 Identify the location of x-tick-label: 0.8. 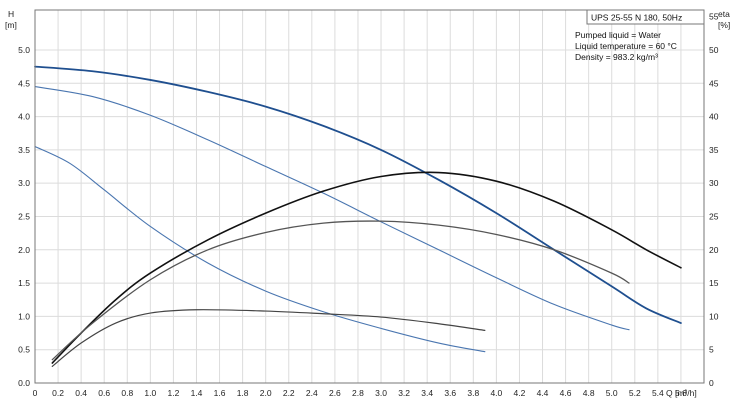
(127, 393).